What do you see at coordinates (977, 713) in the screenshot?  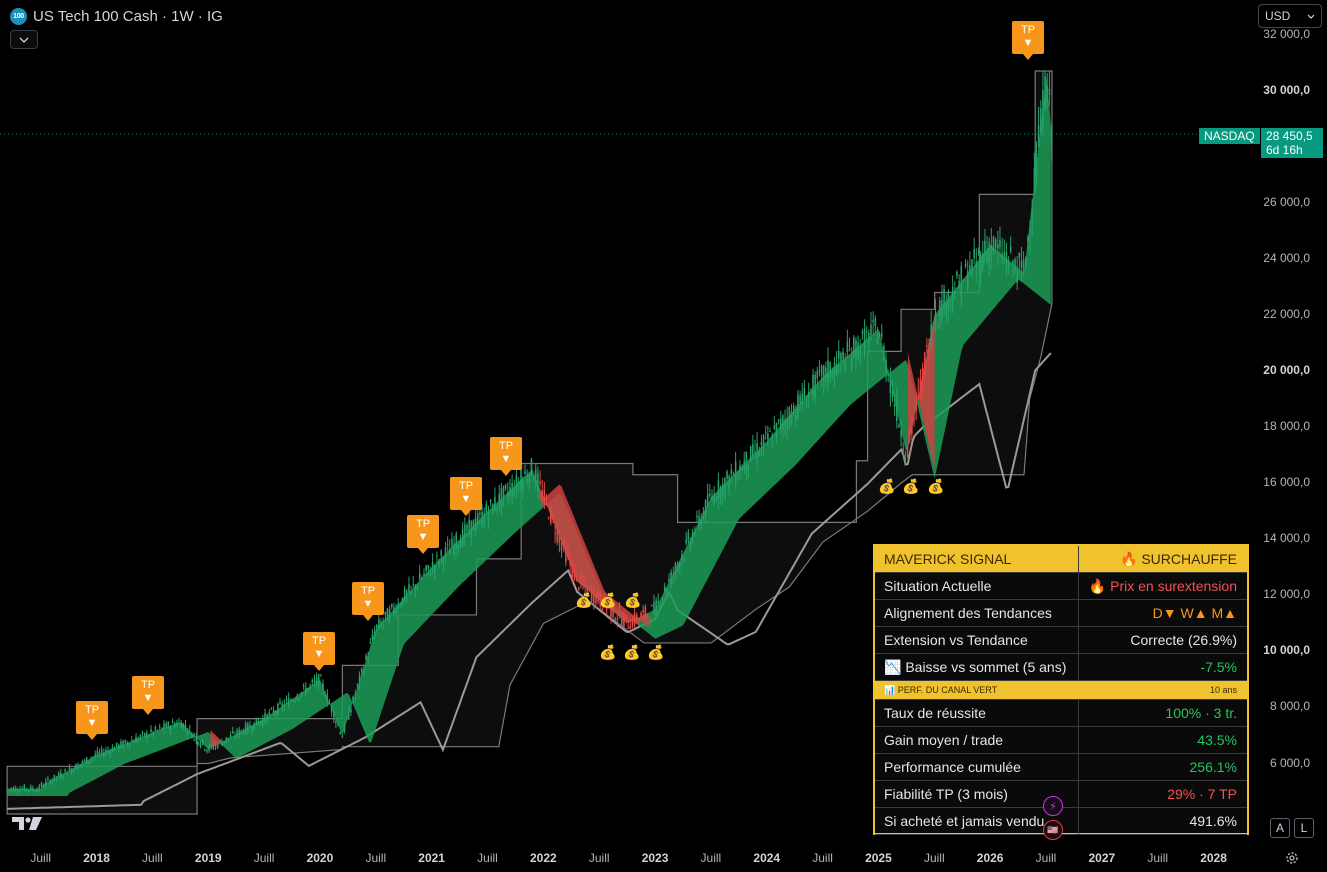 I see `panel-row-label: Taux de réussite` at bounding box center [977, 713].